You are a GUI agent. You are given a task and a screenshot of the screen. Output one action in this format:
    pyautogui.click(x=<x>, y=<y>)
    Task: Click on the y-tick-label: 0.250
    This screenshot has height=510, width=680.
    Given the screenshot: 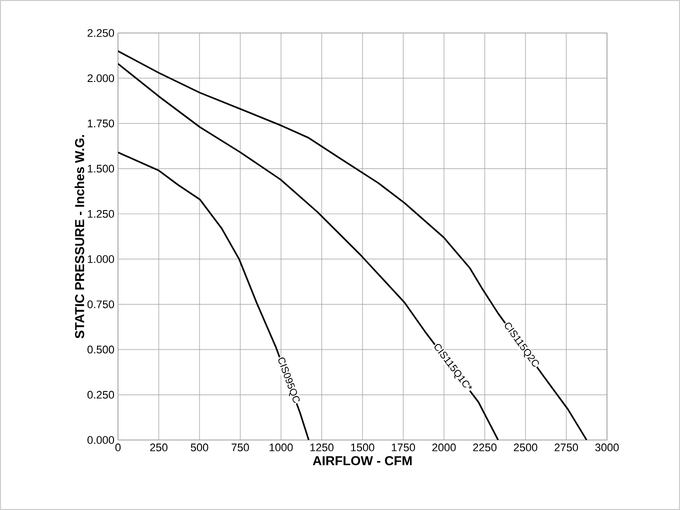 What is the action you would take?
    pyautogui.click(x=100, y=394)
    